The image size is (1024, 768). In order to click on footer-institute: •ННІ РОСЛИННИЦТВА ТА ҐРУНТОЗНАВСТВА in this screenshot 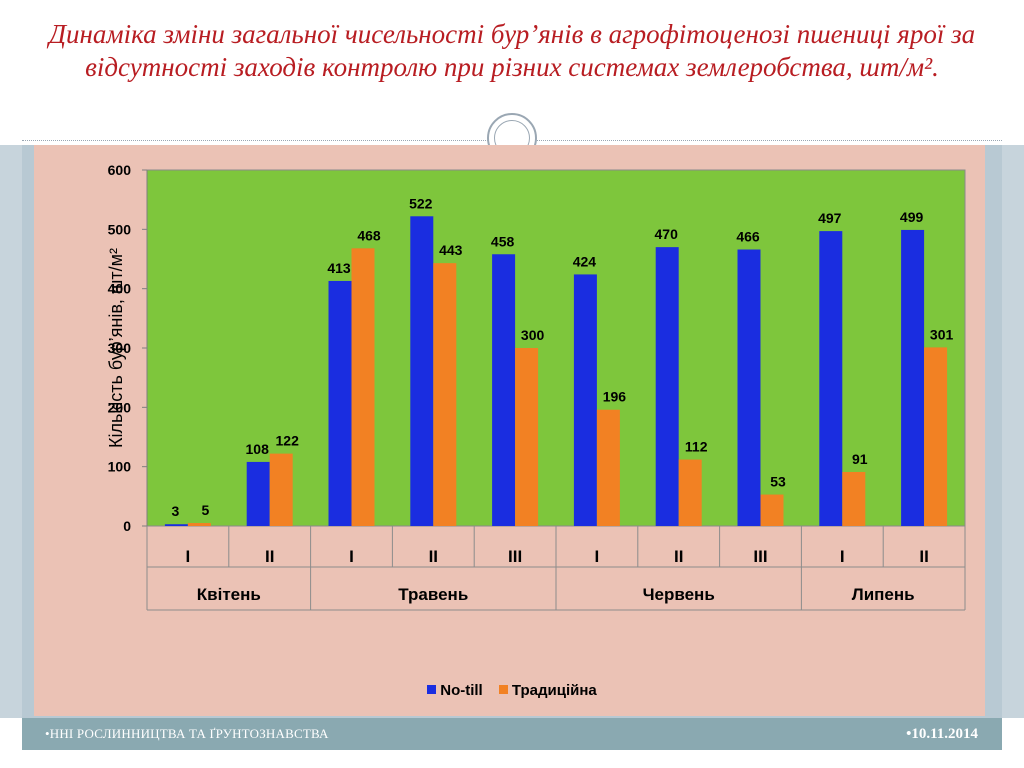, I will do `click(187, 733)`.